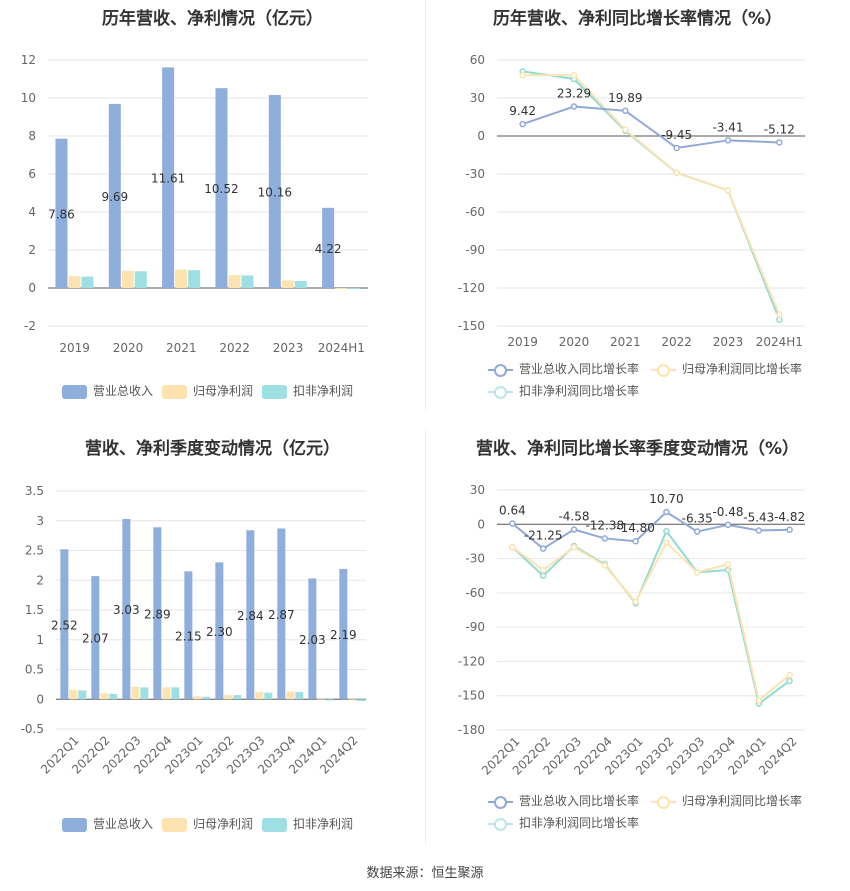 This screenshot has height=891, width=850. What do you see at coordinates (651, 621) in the screenshot?
I see `series-line-netprofit` at bounding box center [651, 621].